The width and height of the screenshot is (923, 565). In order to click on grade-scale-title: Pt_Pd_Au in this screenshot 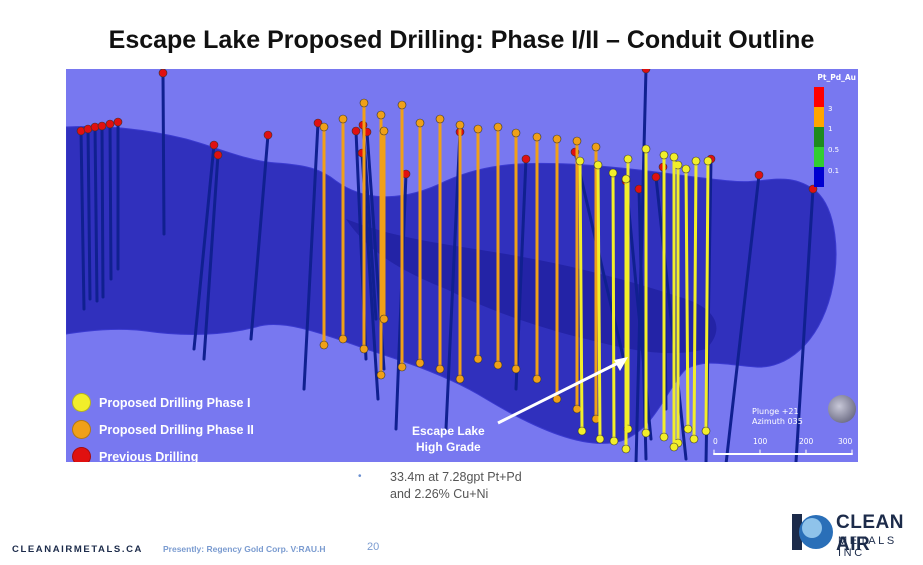, I will do `click(836, 77)`.